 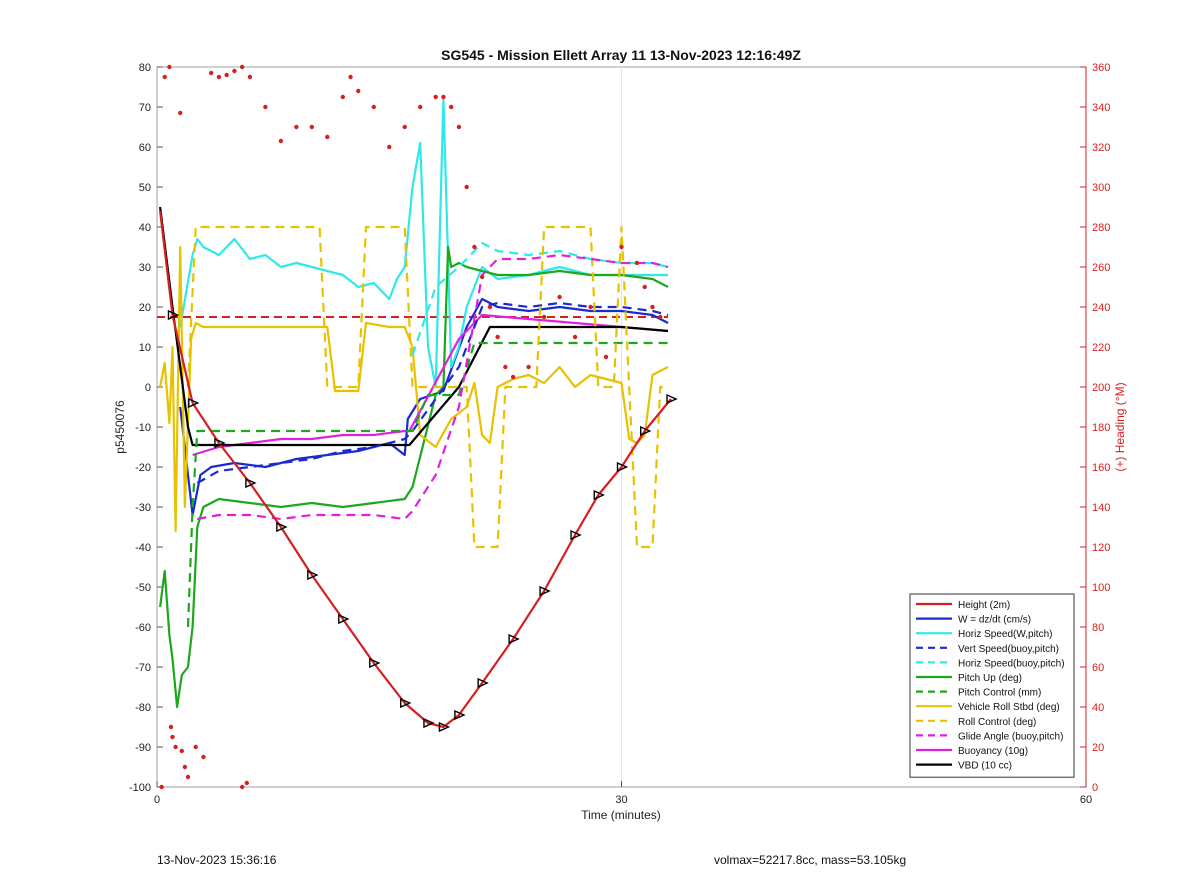 I want to click on y-tick-label: 80, so click(x=145, y=68).